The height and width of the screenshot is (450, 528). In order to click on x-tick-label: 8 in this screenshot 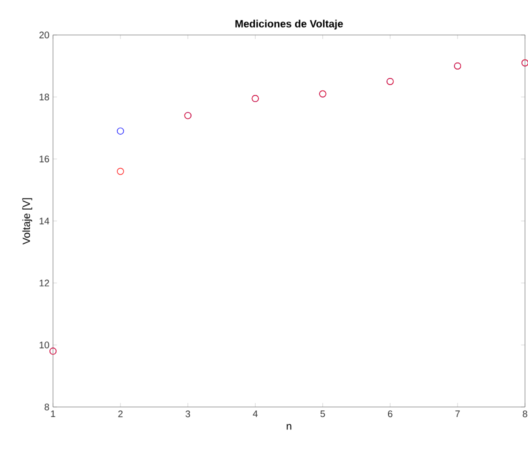, I will do `click(525, 414)`.